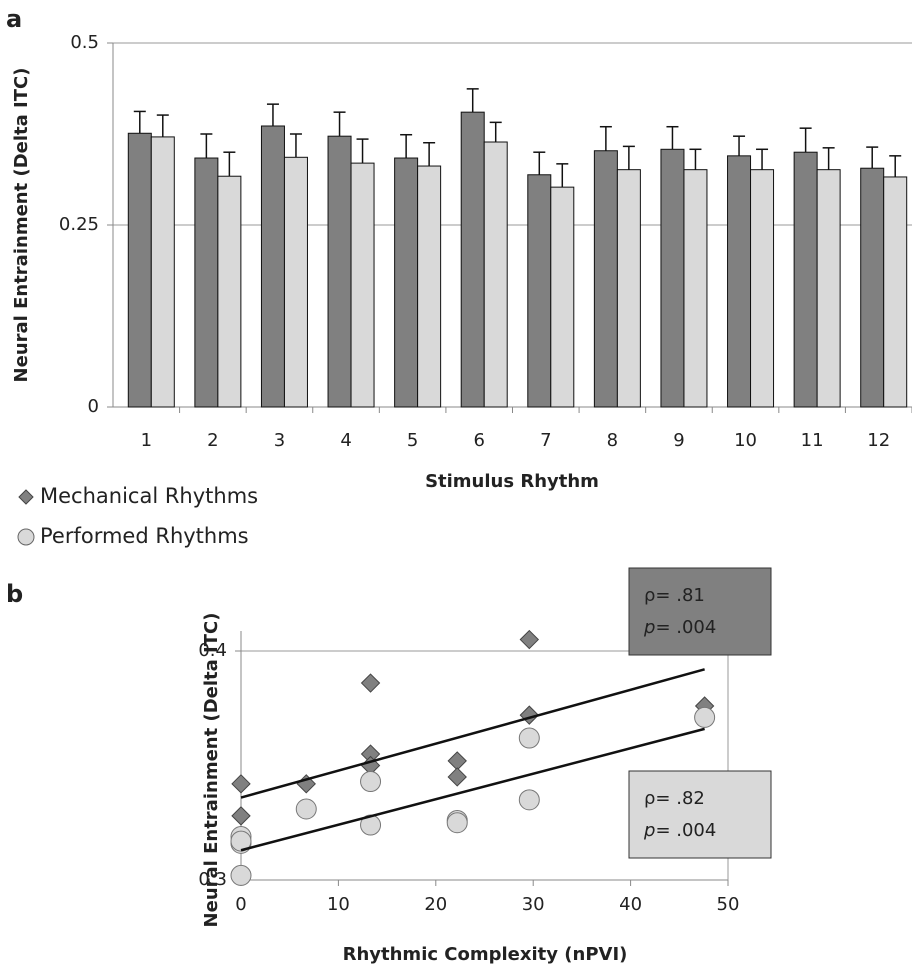 This screenshot has width=912, height=967. I want to click on x-tick-label: 9, so click(678, 440).